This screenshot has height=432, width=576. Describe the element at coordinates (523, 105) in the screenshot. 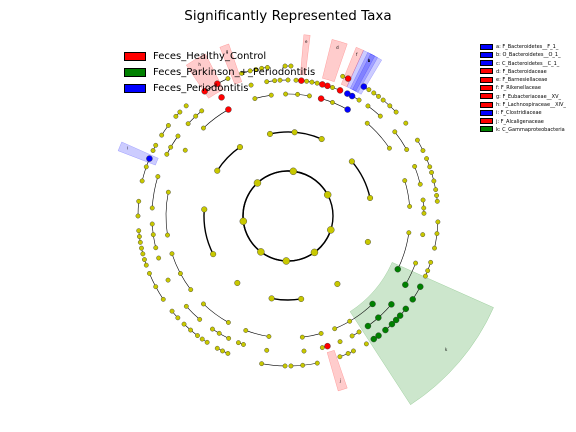

I see `clade-legend-item: h: F_Lachnospiraceae__XIV_` at that location.